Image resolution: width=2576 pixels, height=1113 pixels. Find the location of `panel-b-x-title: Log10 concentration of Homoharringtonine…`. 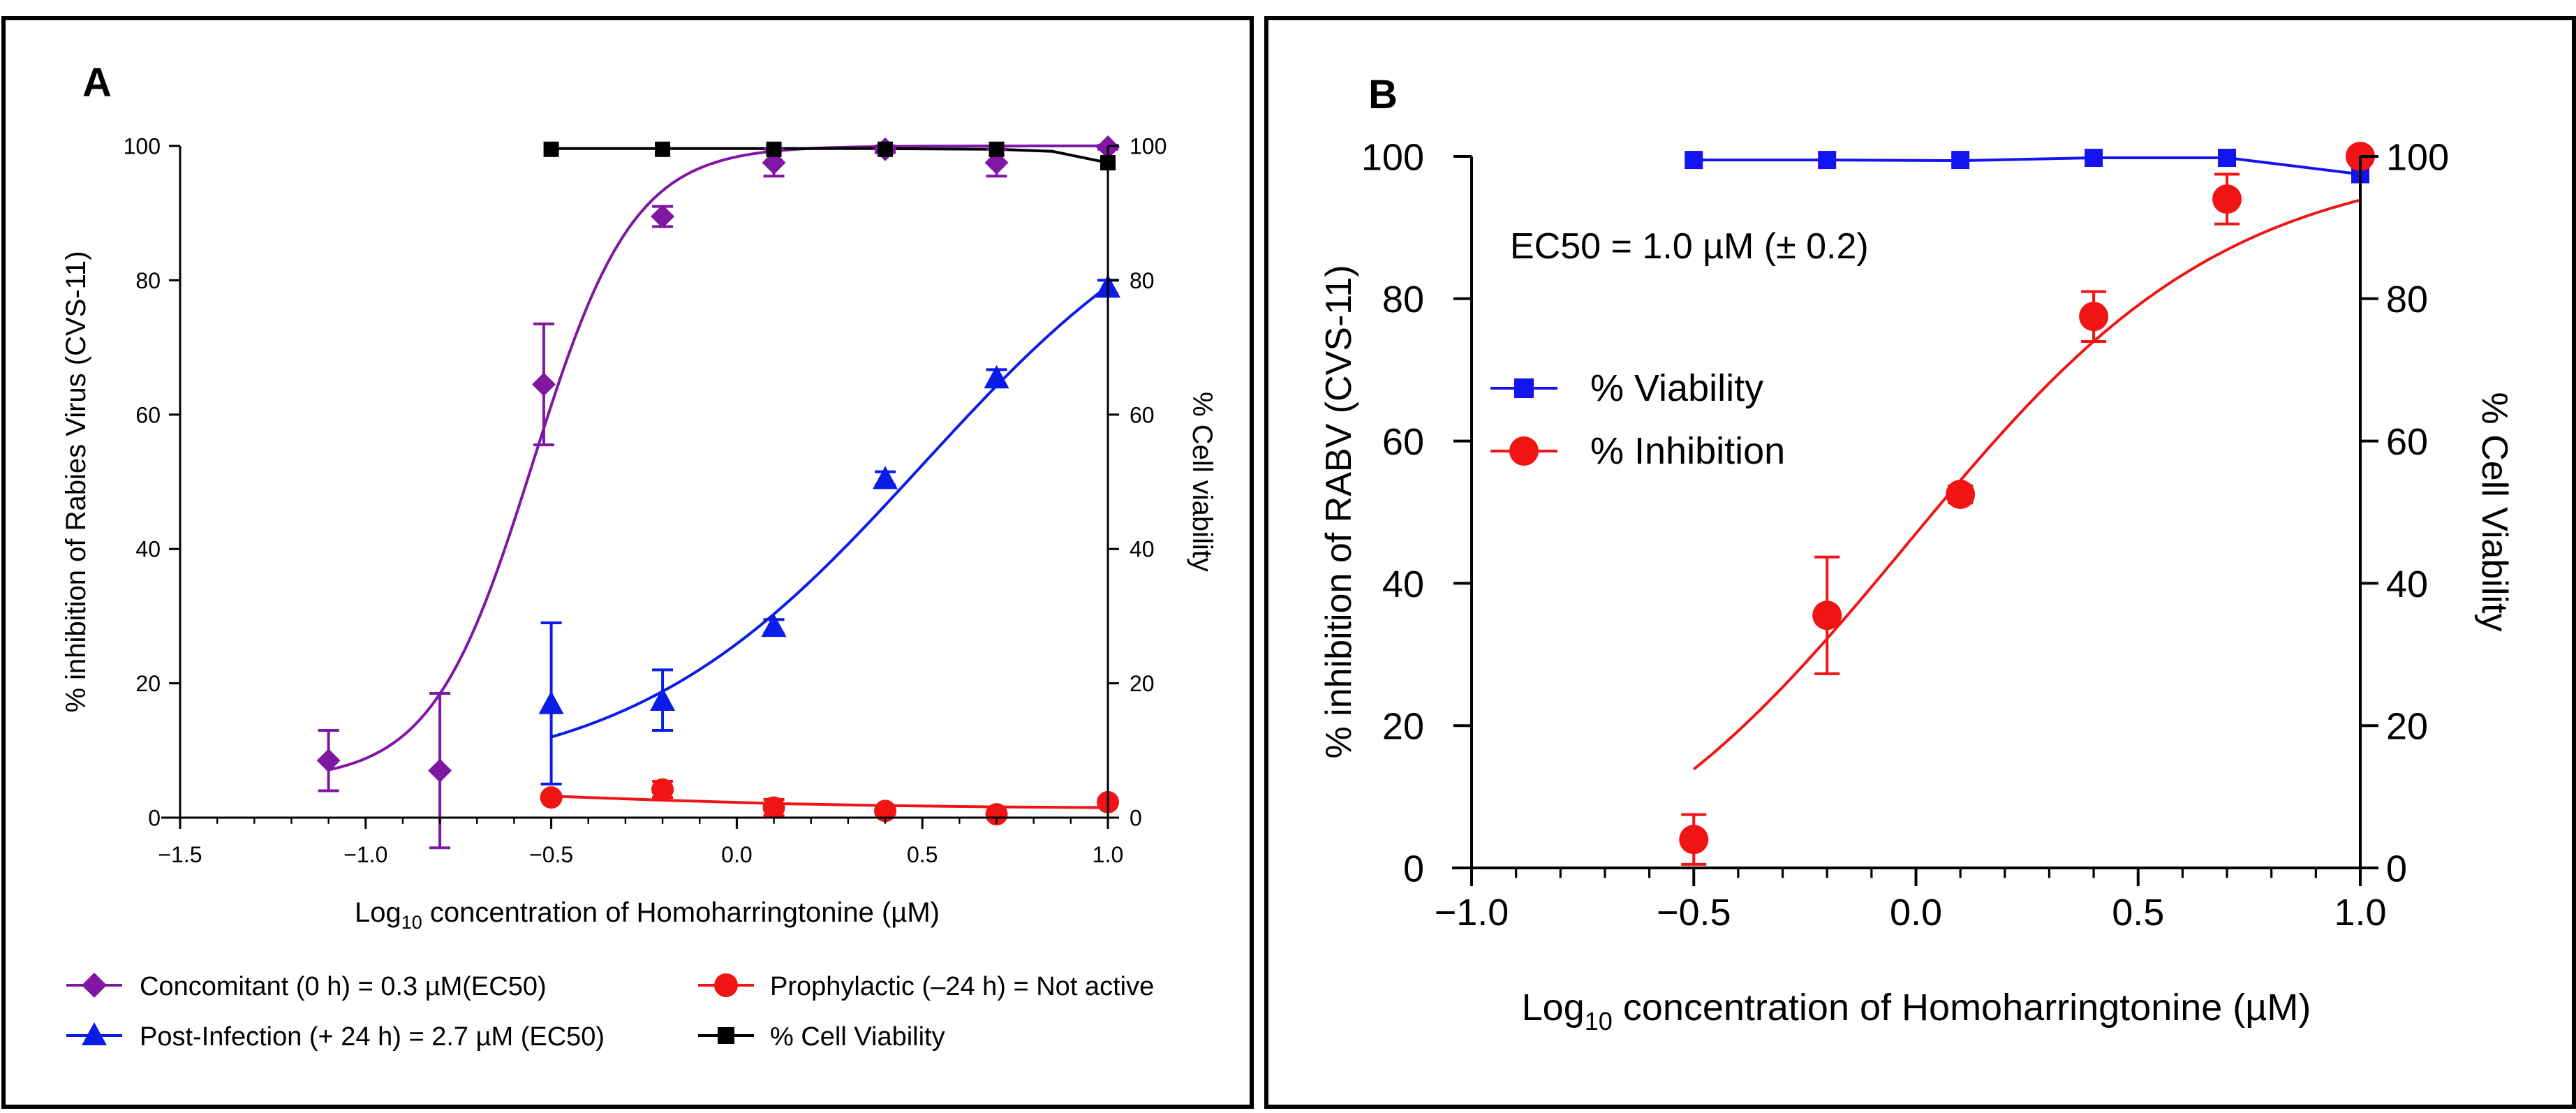

panel-b-x-title: Log10 concentration of Homoharringtonine… is located at coordinates (1916, 1011).